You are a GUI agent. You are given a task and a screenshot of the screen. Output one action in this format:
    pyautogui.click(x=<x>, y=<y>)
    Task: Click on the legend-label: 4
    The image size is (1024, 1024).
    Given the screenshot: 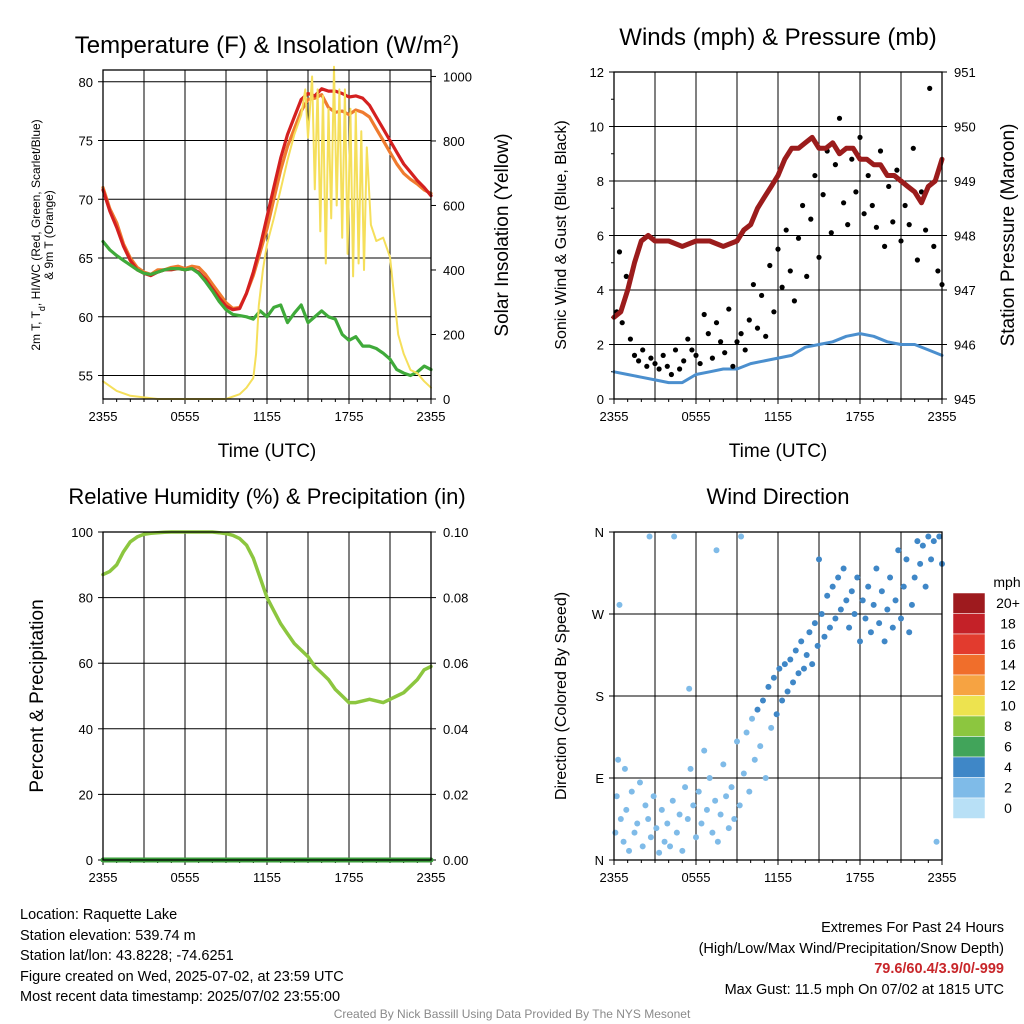 What is the action you would take?
    pyautogui.click(x=1008, y=767)
    